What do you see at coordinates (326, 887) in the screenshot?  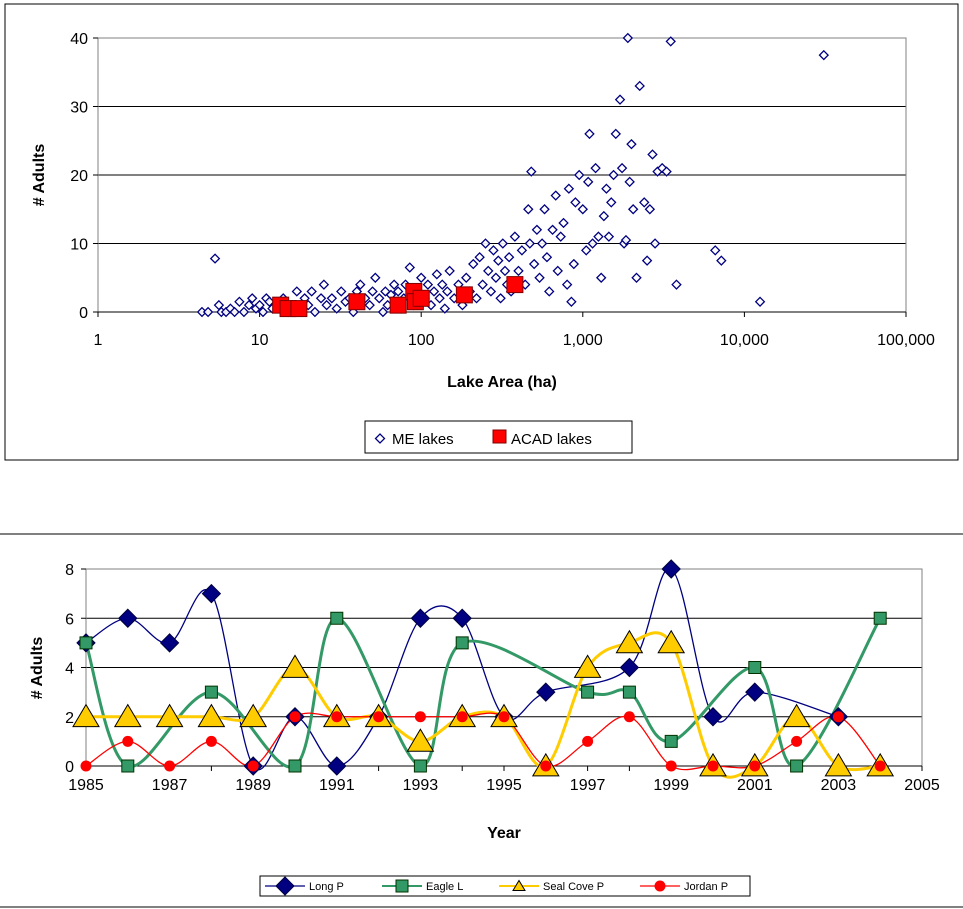 I see `legend-long-p: Long P` at bounding box center [326, 887].